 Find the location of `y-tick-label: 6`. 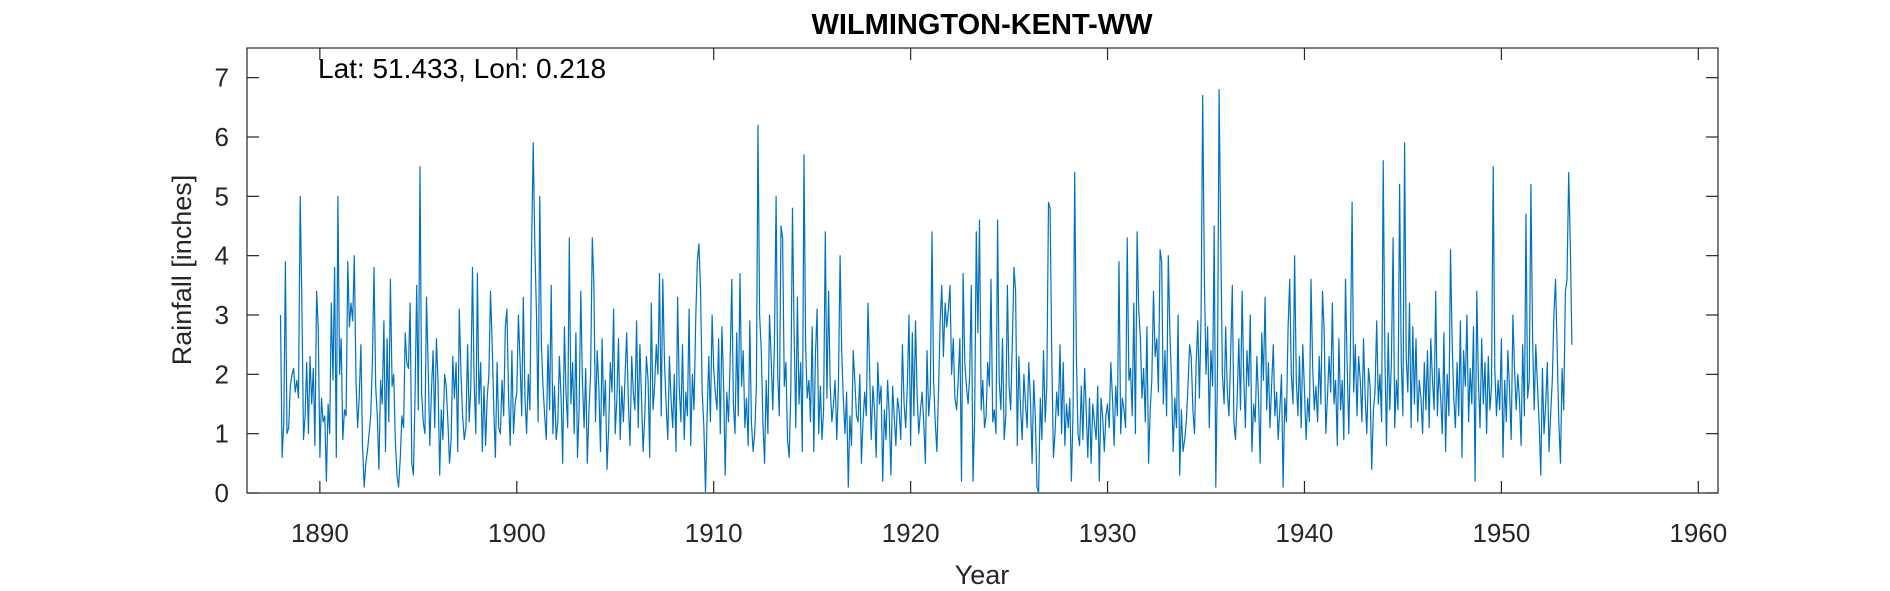

y-tick-label: 6 is located at coordinates (222, 137).